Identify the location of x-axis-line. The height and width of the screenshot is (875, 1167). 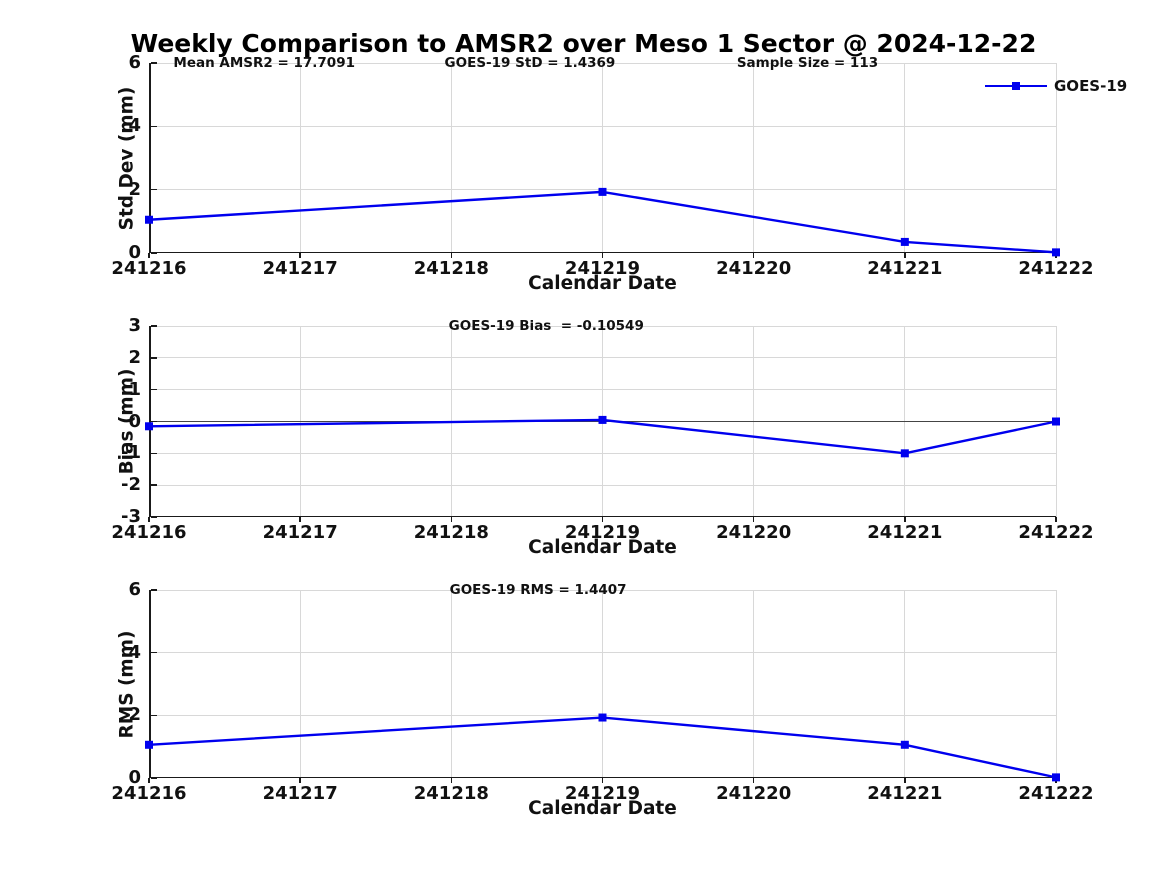
(602, 777).